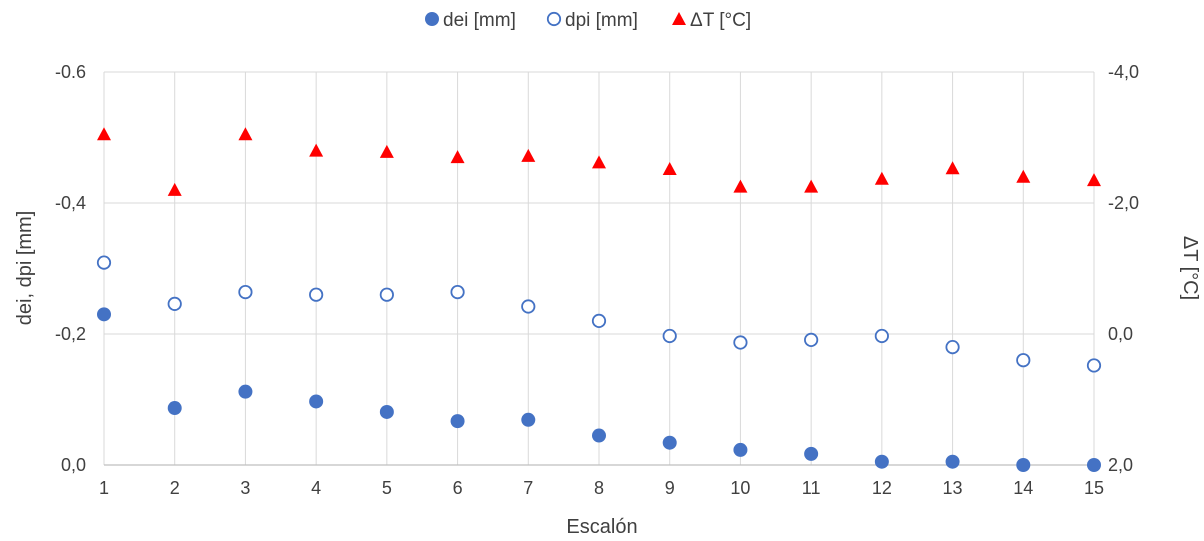 Image resolution: width=1204 pixels, height=541 pixels. What do you see at coordinates (601, 527) in the screenshot?
I see `x-axis-title: Escalón` at bounding box center [601, 527].